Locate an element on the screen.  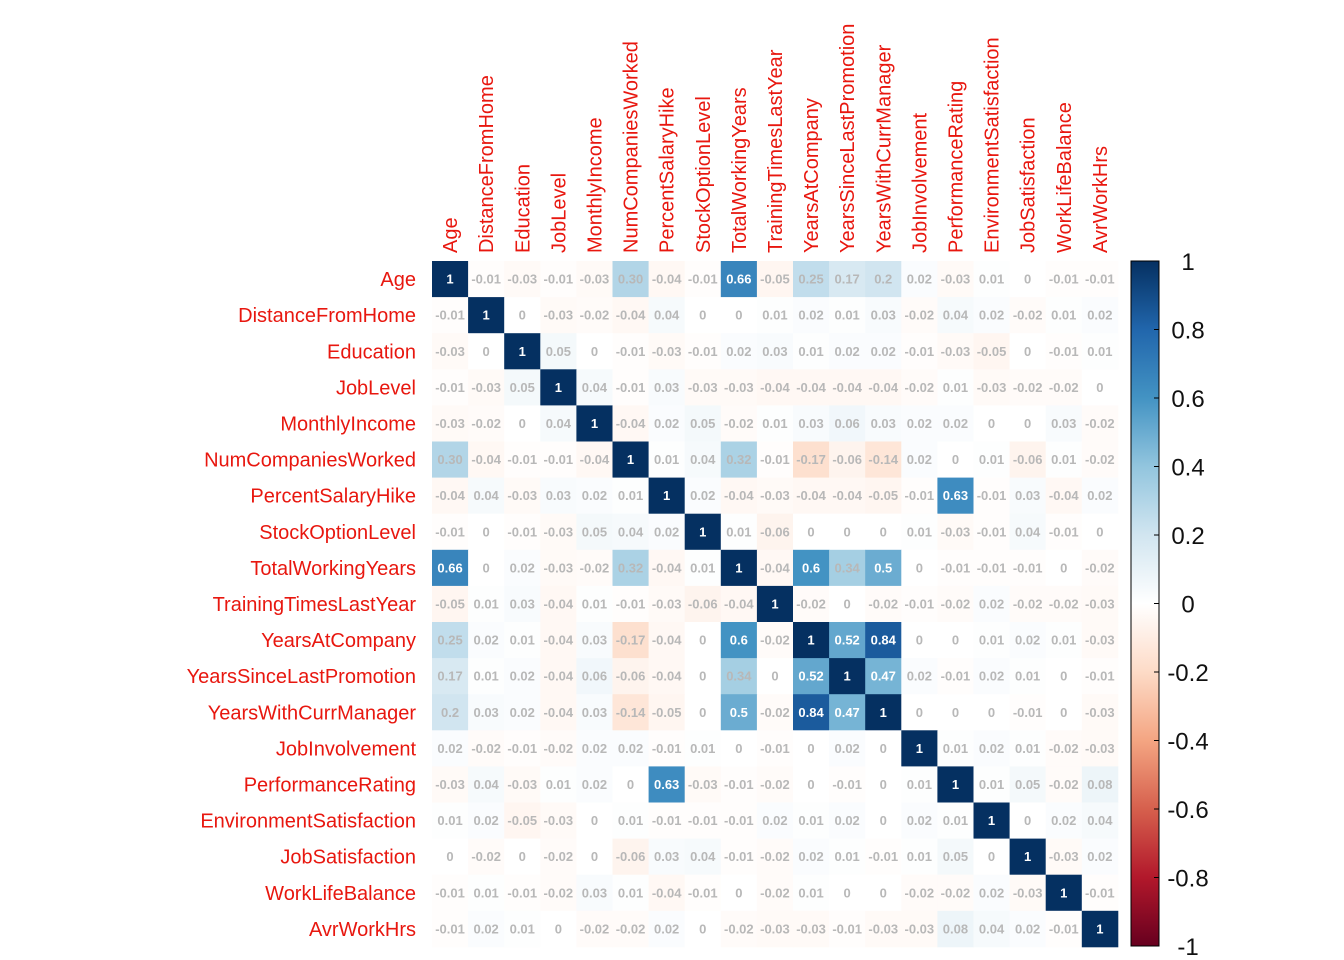
cell-value-label: 0.66 is located at coordinates (449, 567).